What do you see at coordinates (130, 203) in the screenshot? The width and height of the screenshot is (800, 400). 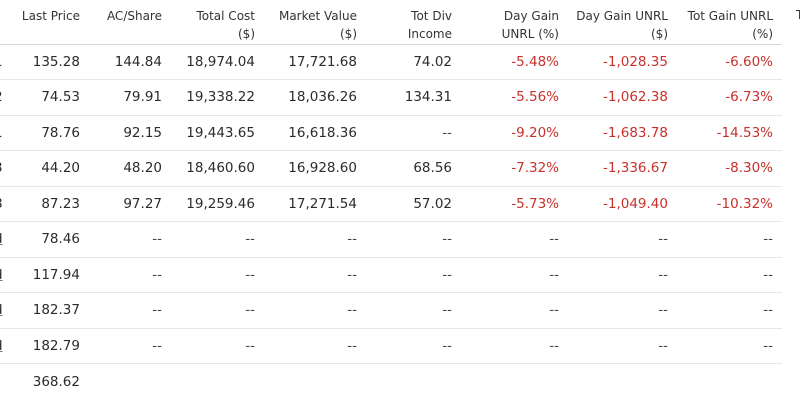 I see `cell-ac-share: 97.27` at bounding box center [130, 203].